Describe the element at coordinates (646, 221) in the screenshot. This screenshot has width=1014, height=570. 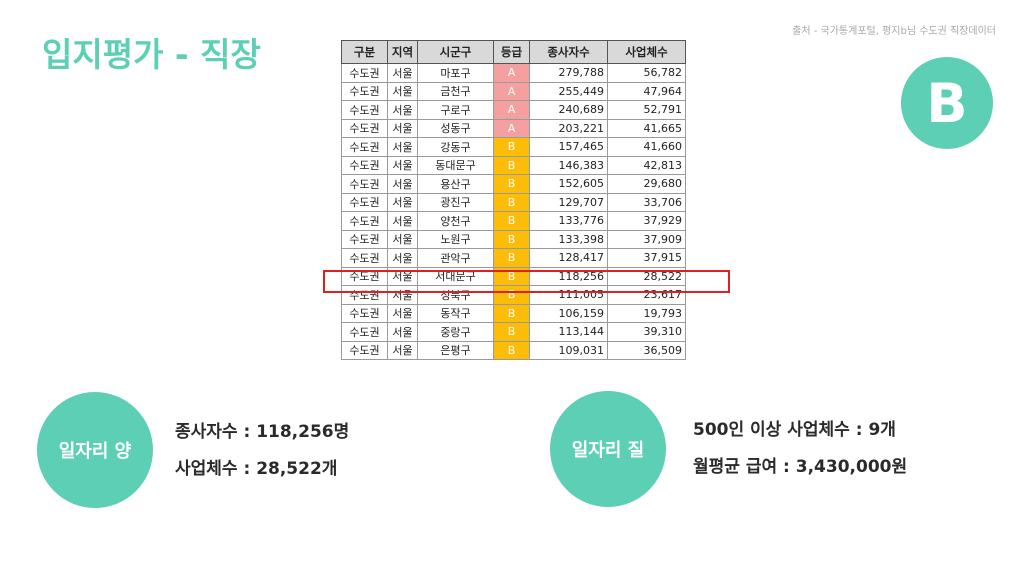
I see `cell-businesses: 37,929` at that location.